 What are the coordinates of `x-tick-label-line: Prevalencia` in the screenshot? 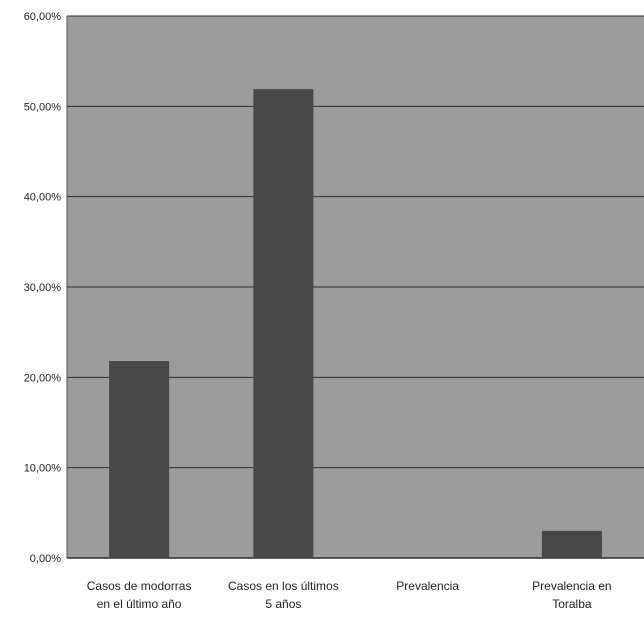 It's located at (427, 586).